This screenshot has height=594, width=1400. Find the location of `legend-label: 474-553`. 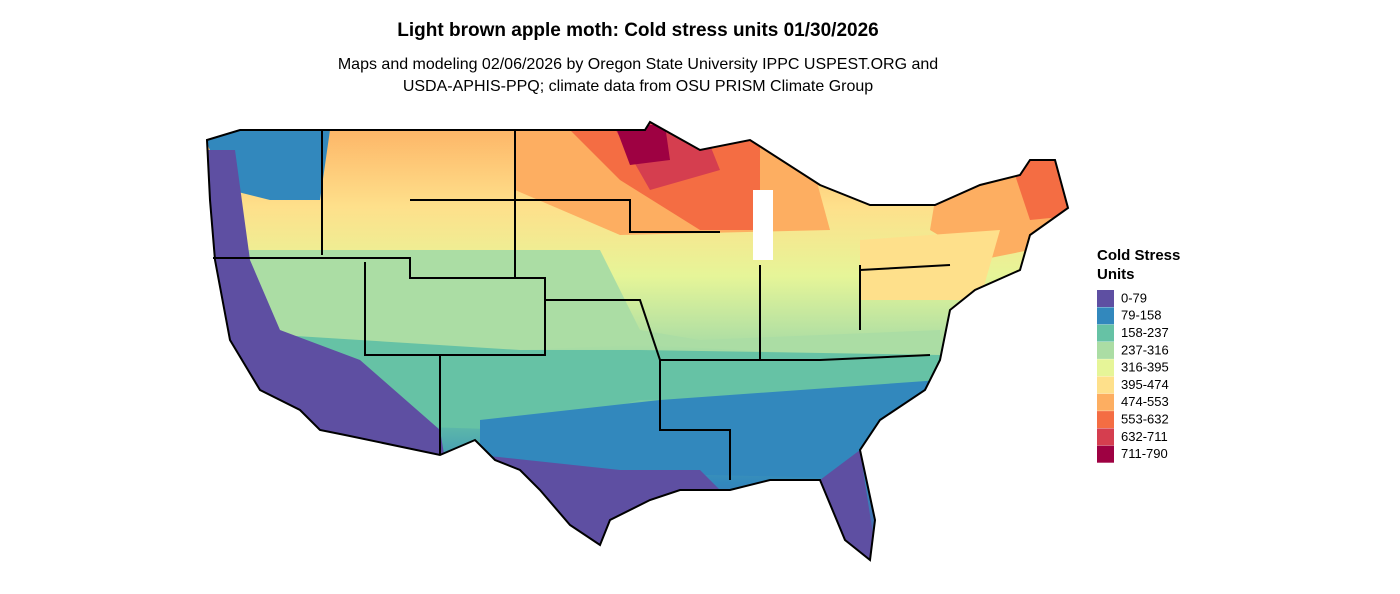

legend-label: 474-553 is located at coordinates (1145, 401).